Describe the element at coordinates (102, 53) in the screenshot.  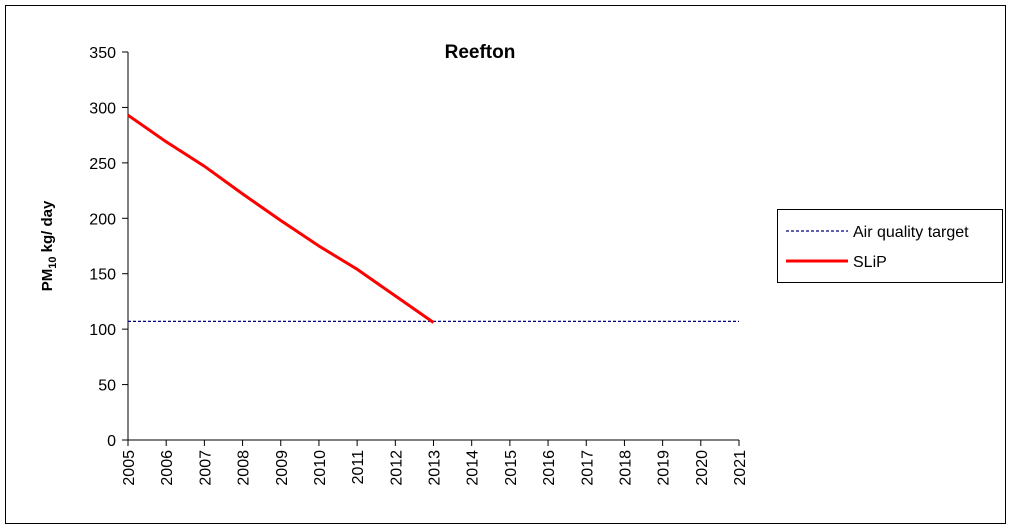
I see `y-tick-label: 350` at that location.